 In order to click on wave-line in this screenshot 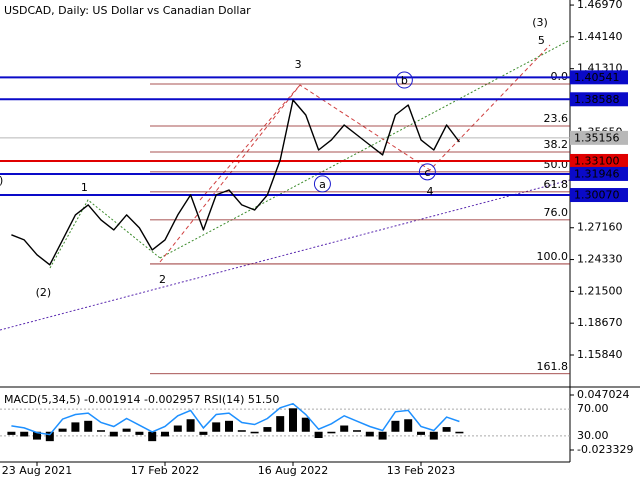, I will do `click(105, 234)`.